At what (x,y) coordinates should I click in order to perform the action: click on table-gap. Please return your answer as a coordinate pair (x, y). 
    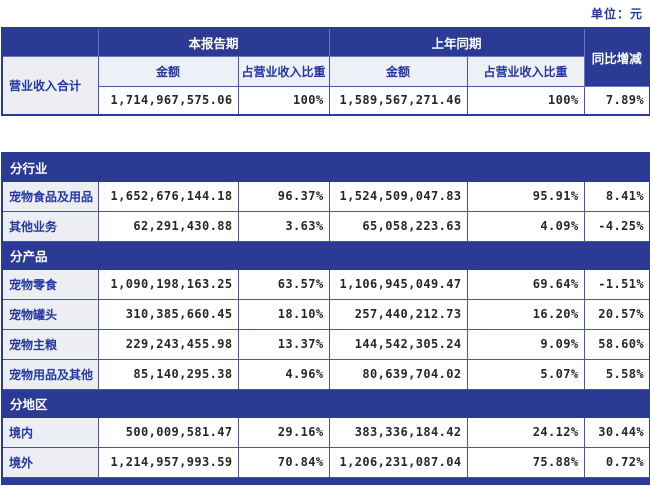
    Looking at the image, I should click on (325, 134).